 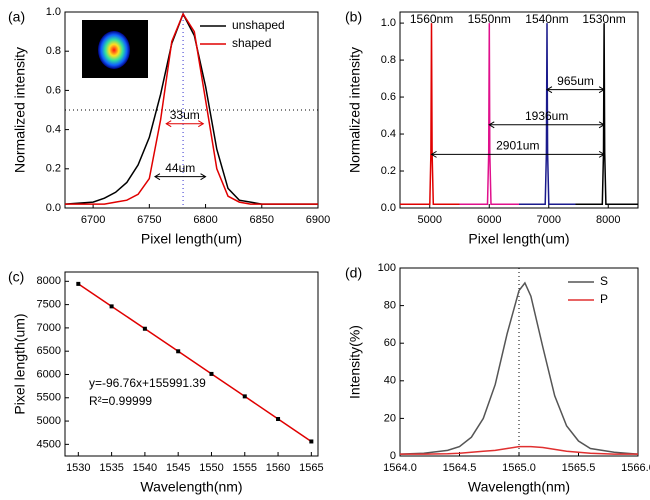 I want to click on x-tick-label: 1565.5, so click(x=579, y=468).